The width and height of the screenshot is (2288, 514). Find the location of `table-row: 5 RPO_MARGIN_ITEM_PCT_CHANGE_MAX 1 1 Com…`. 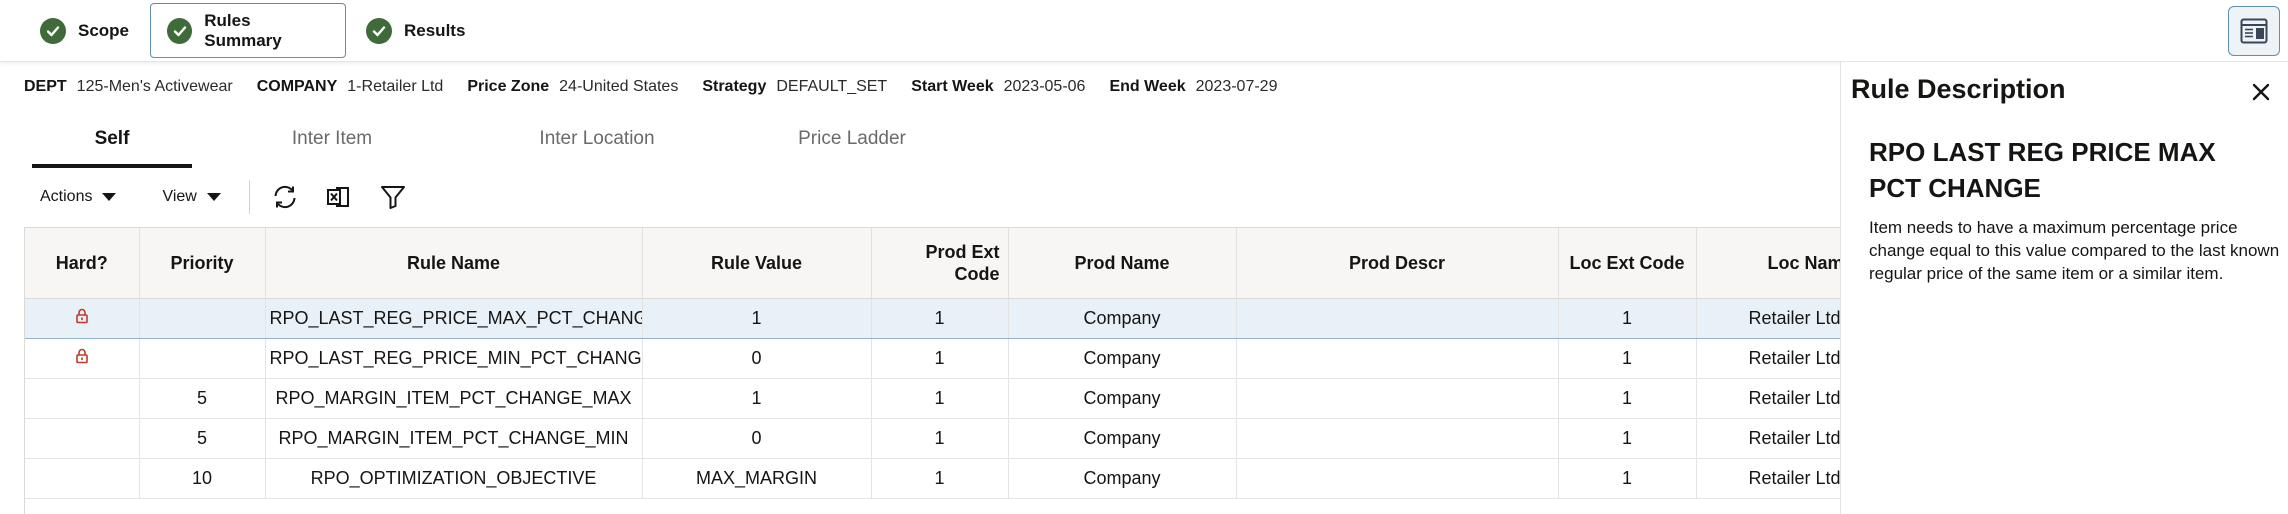

table-row: 5 RPO_MARGIN_ITEM_PCT_CHANGE_MAX 1 1 Com… is located at coordinates (932, 398).